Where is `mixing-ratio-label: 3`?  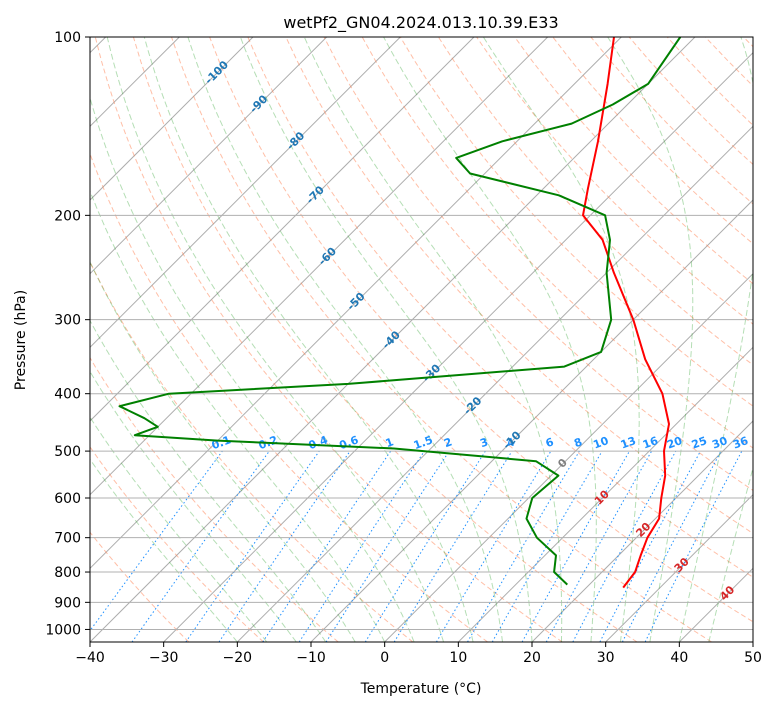 mixing-ratio-label: 3 is located at coordinates (484, 442).